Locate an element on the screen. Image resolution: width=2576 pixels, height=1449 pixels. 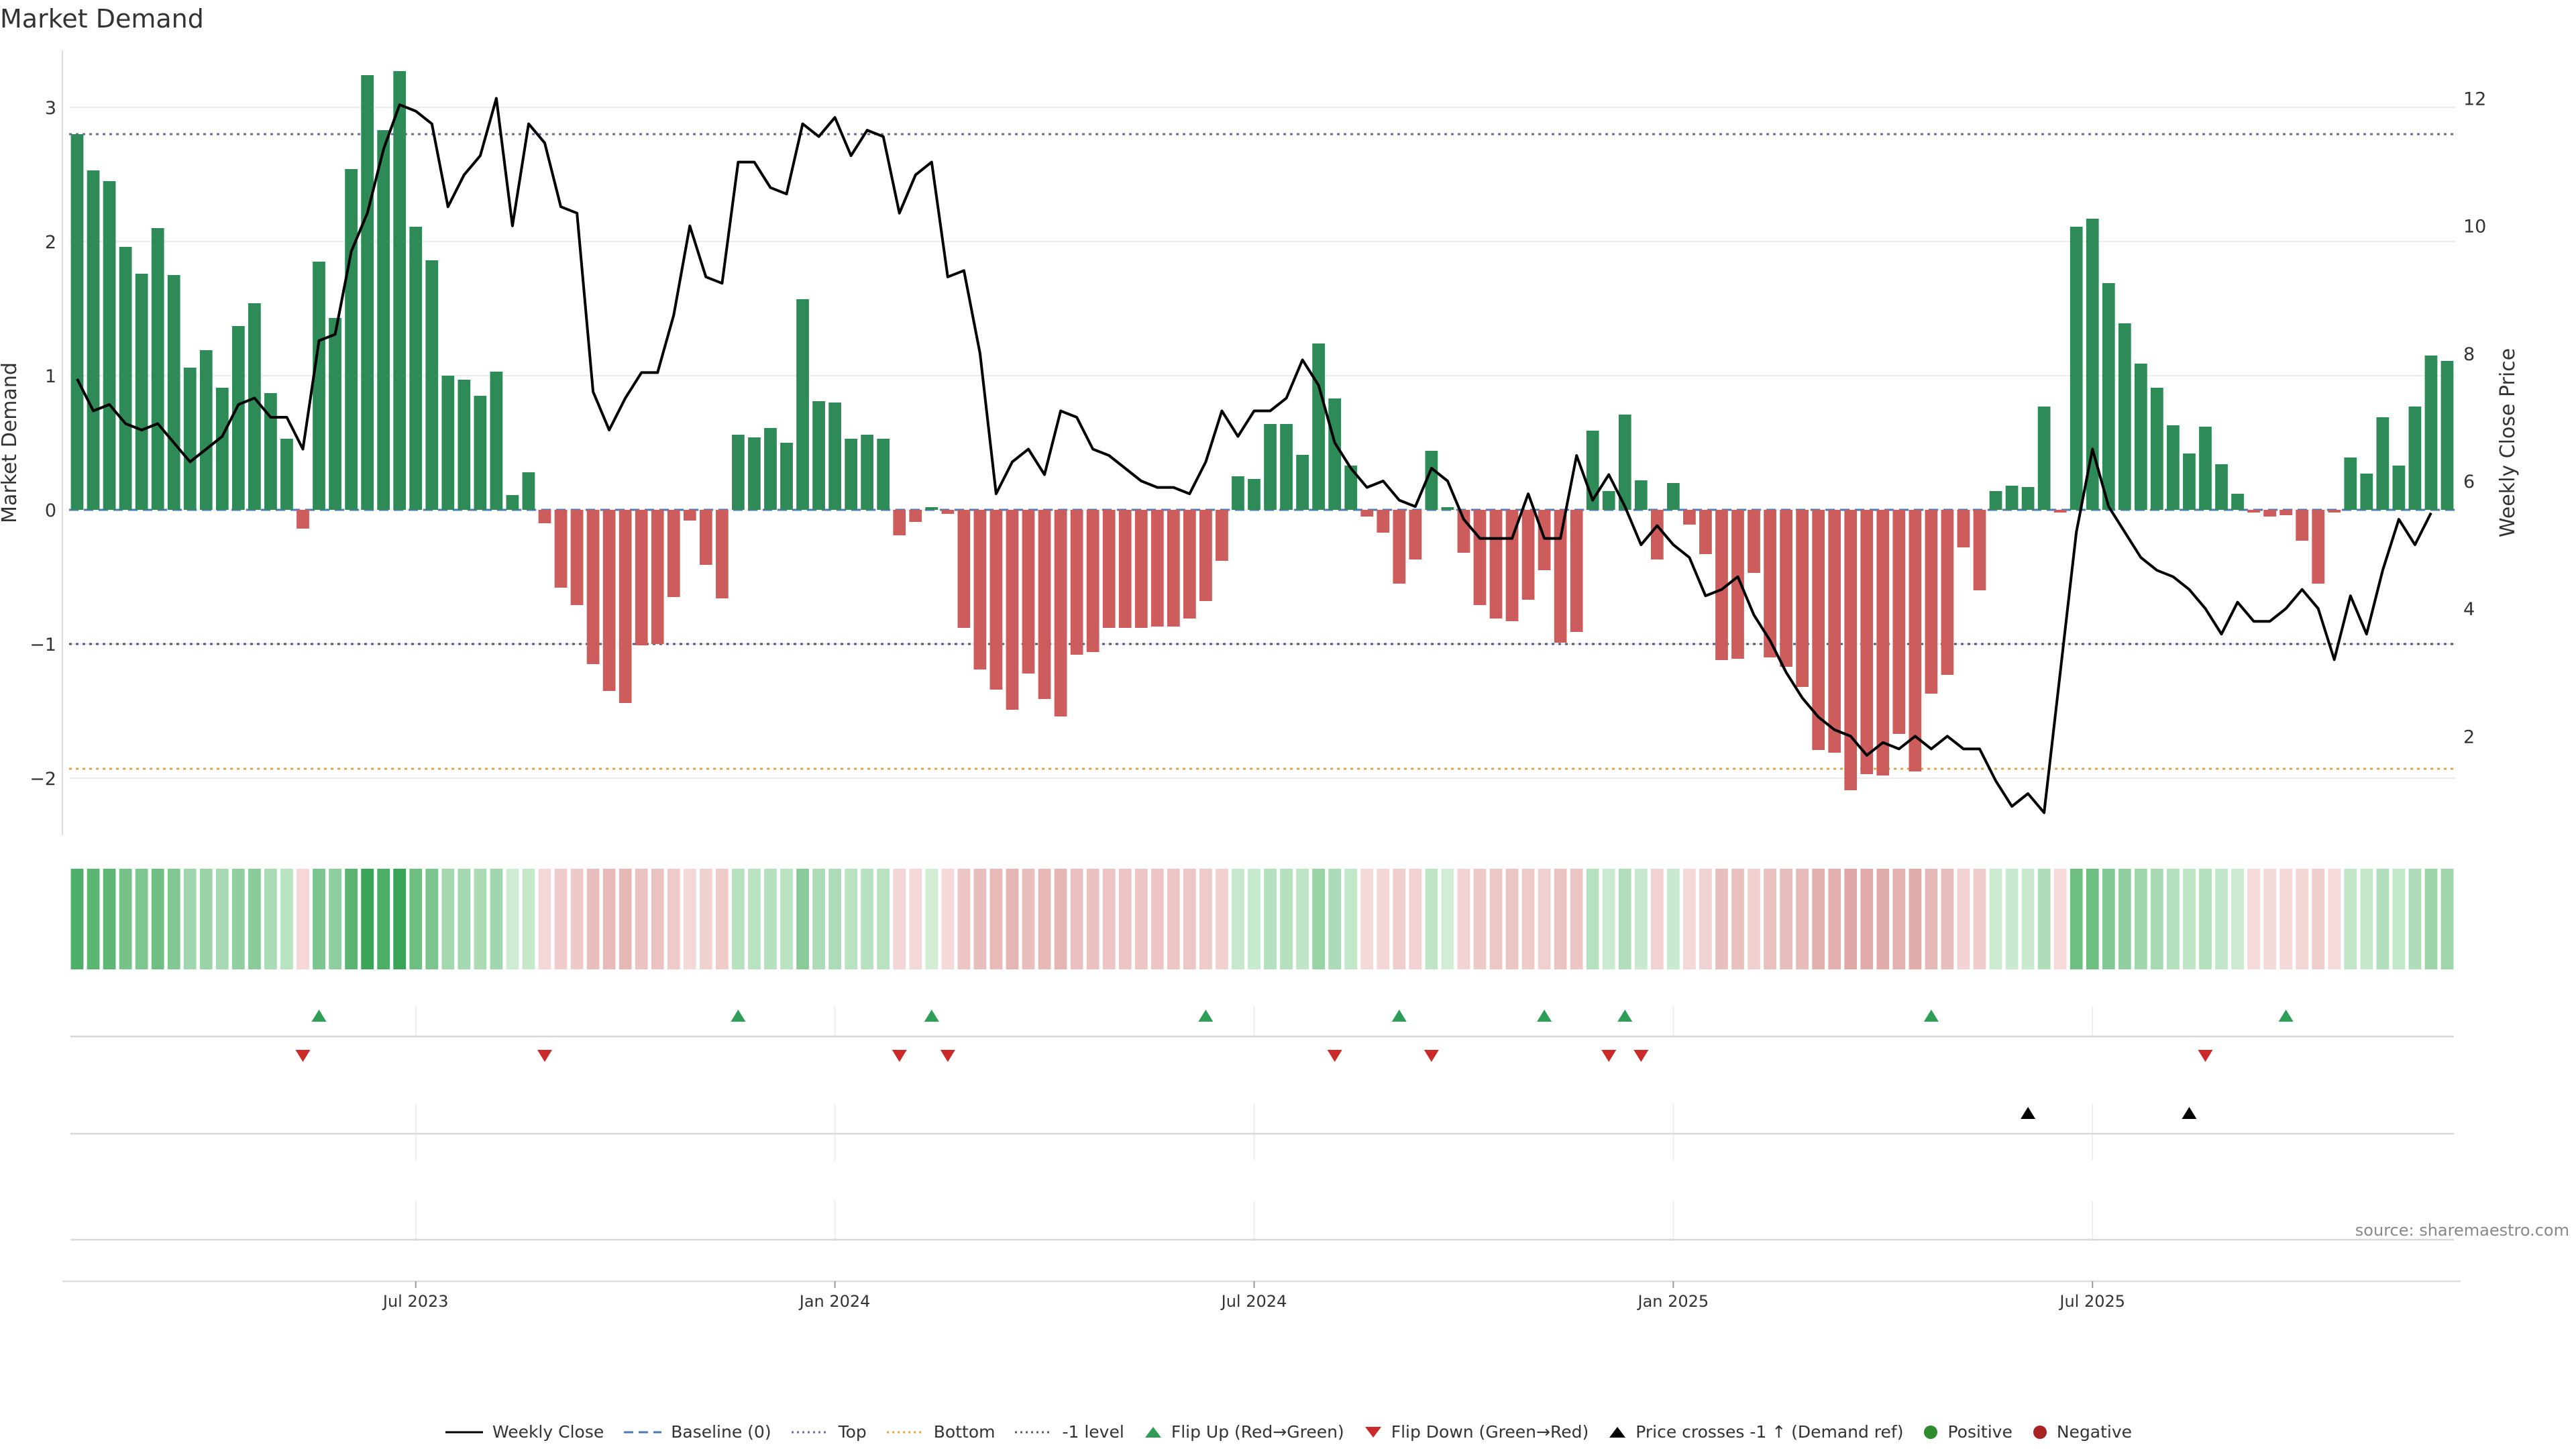
legend-item-negative: Negative is located at coordinates (2081, 1432).